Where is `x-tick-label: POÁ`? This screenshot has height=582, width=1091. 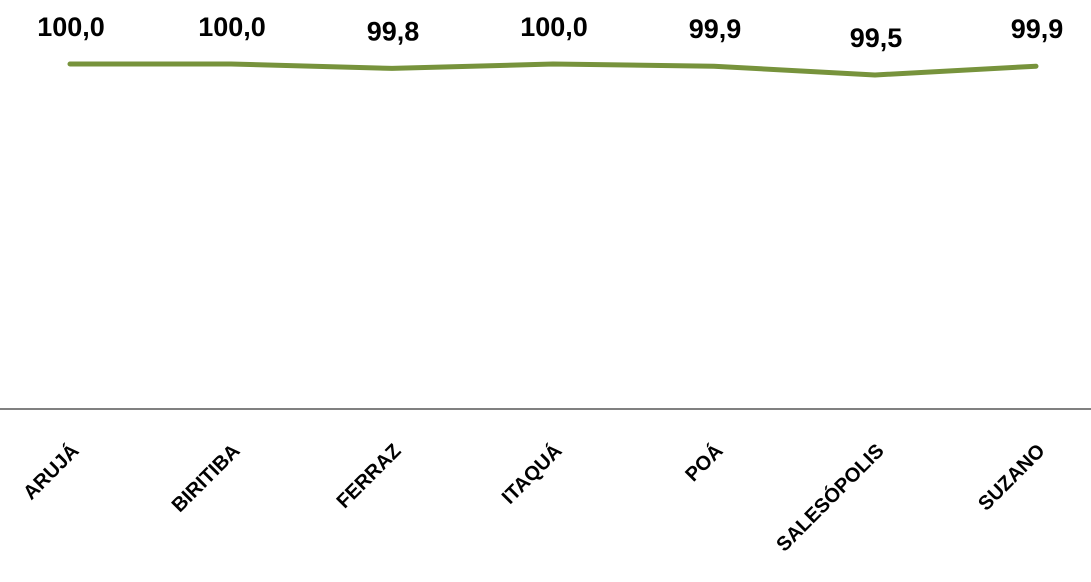
x-tick-label: POÁ is located at coordinates (704, 462).